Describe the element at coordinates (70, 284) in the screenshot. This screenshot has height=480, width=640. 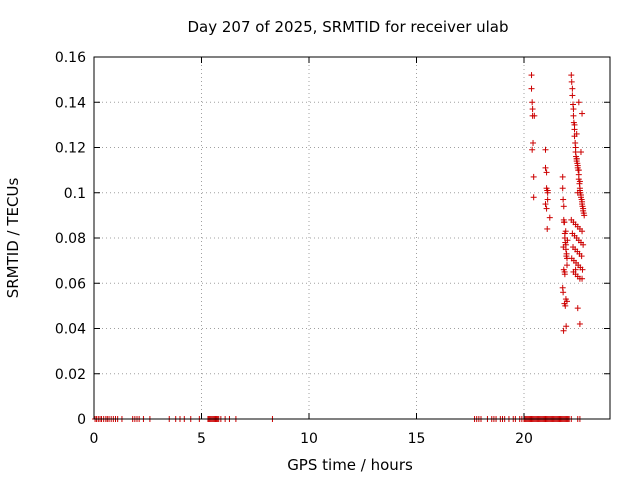
I see `y-tick-label: 0.06` at that location.